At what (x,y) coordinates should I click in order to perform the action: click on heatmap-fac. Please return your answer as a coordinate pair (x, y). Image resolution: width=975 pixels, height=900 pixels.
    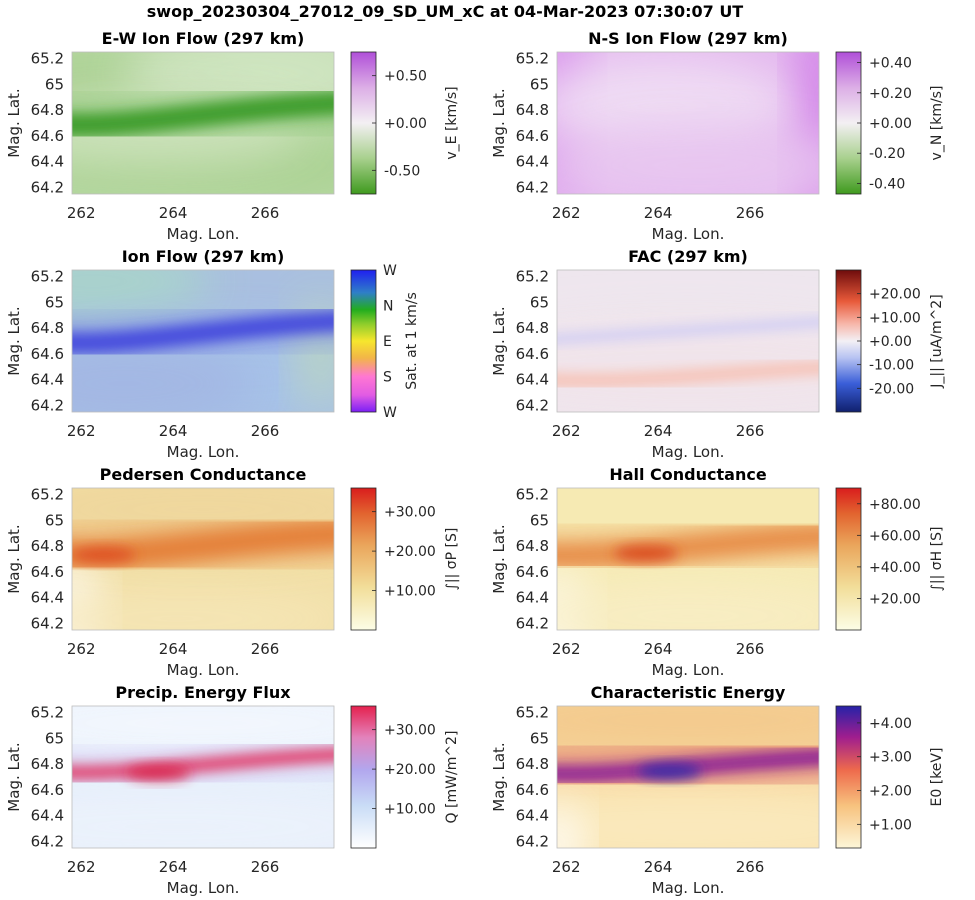
    Looking at the image, I should click on (688, 341).